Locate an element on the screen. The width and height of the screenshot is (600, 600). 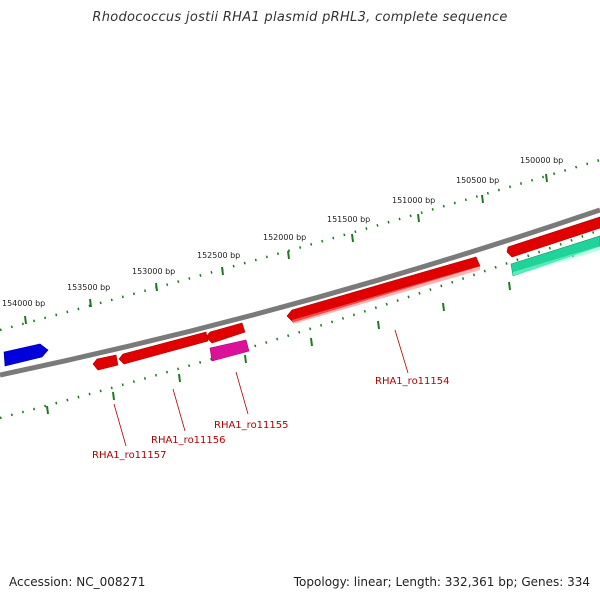
ruler-label: 152000 bp is located at coordinates (284, 237).